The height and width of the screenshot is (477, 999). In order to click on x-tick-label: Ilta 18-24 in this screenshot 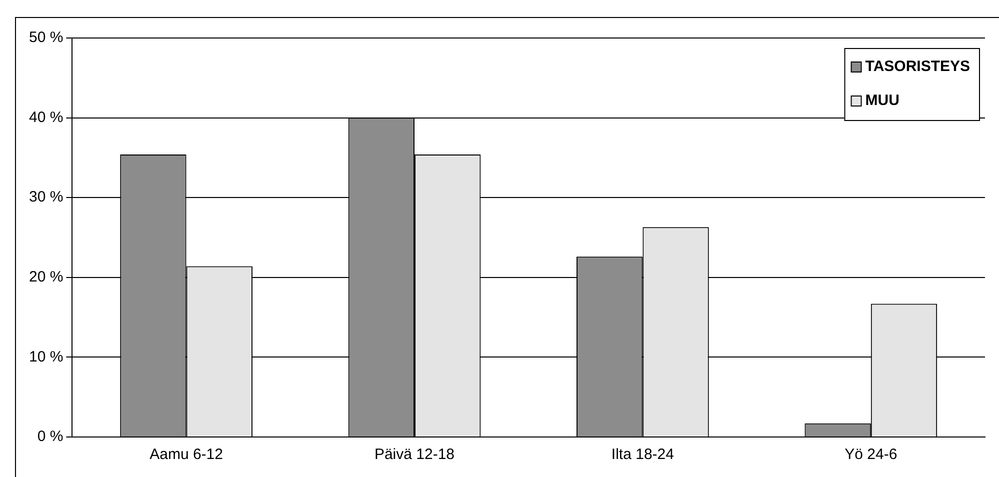, I will do `click(642, 455)`.